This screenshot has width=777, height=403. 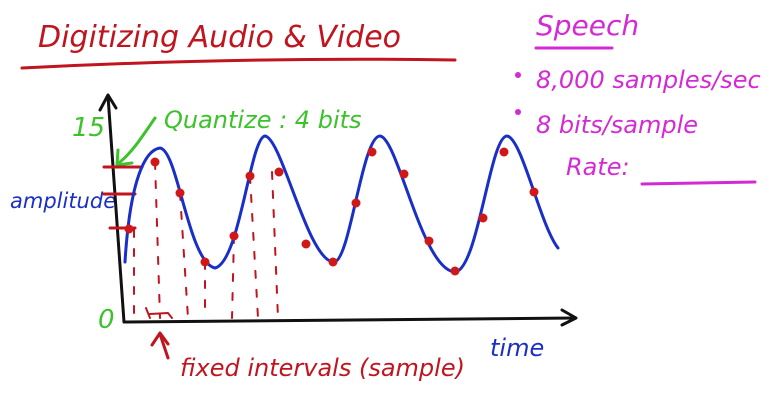 I want to click on title-underline, so click(x=238, y=63).